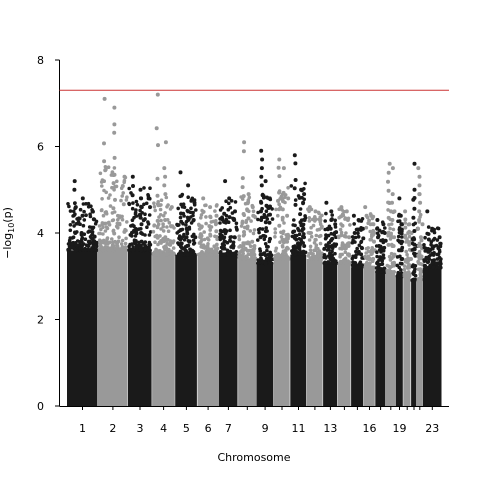 Image resolution: width=480 pixels, height=480 pixels. What do you see at coordinates (370, 428) in the screenshot?
I see `x-tick-label: 16` at bounding box center [370, 428].